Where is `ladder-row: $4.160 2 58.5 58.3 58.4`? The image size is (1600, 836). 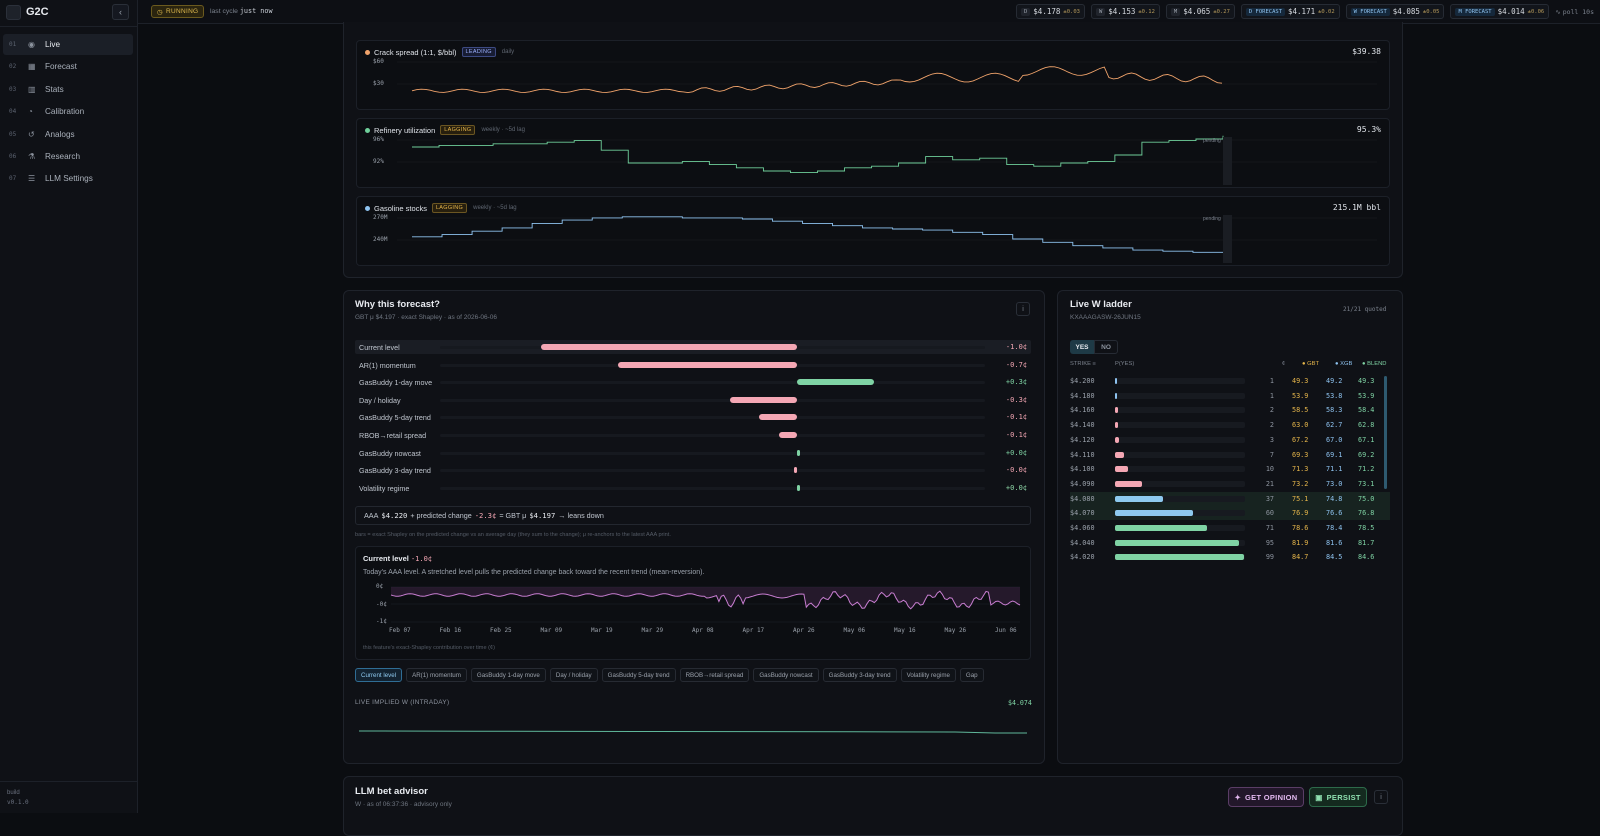 ladder-row: $4.160 2 58.5 58.3 58.4 is located at coordinates (1230, 410).